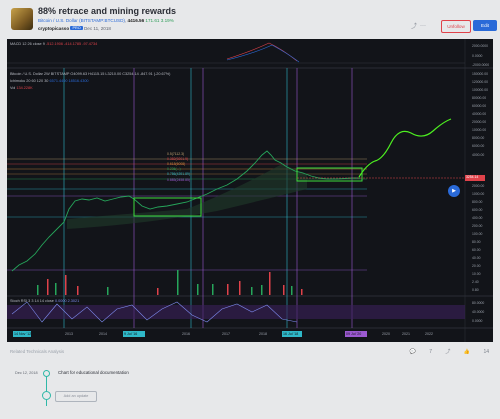 The image size is (500, 419). Describe the element at coordinates (443, 351) in the screenshot. I see `idea-stats: 💬 7 ⤴ 👍 14` at that location.